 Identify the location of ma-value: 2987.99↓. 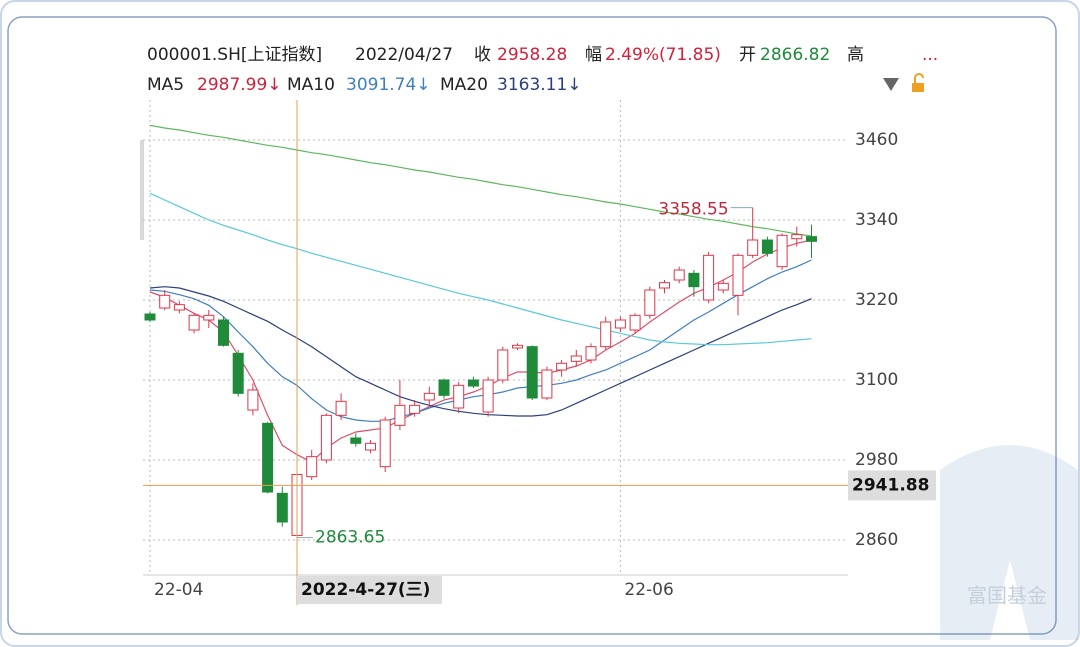
(239, 85).